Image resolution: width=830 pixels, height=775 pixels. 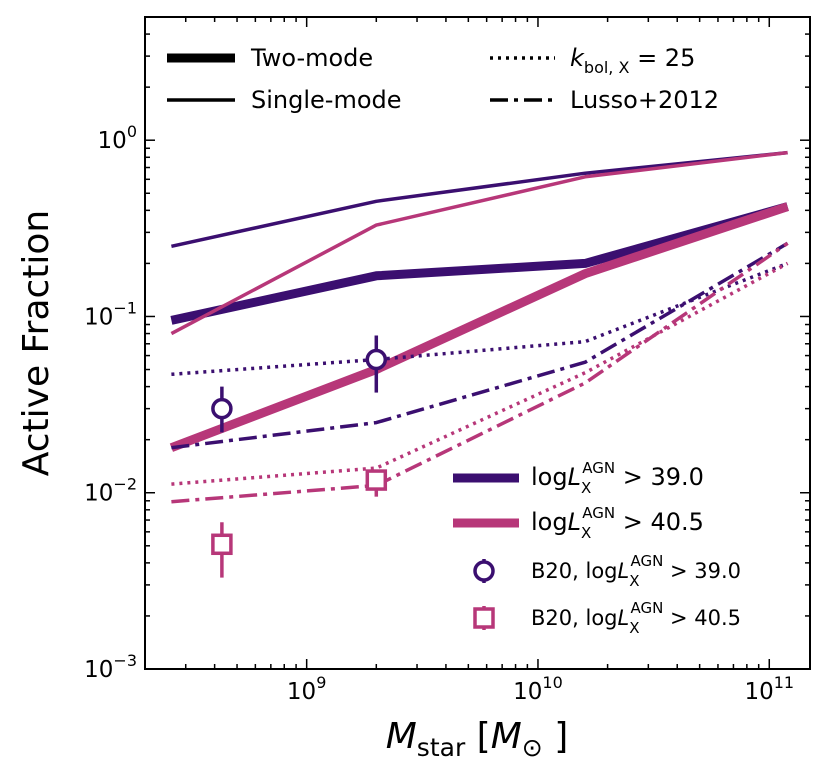 I want to click on legend-label-lusso2012: Lusso+2012, so click(x=644, y=100).